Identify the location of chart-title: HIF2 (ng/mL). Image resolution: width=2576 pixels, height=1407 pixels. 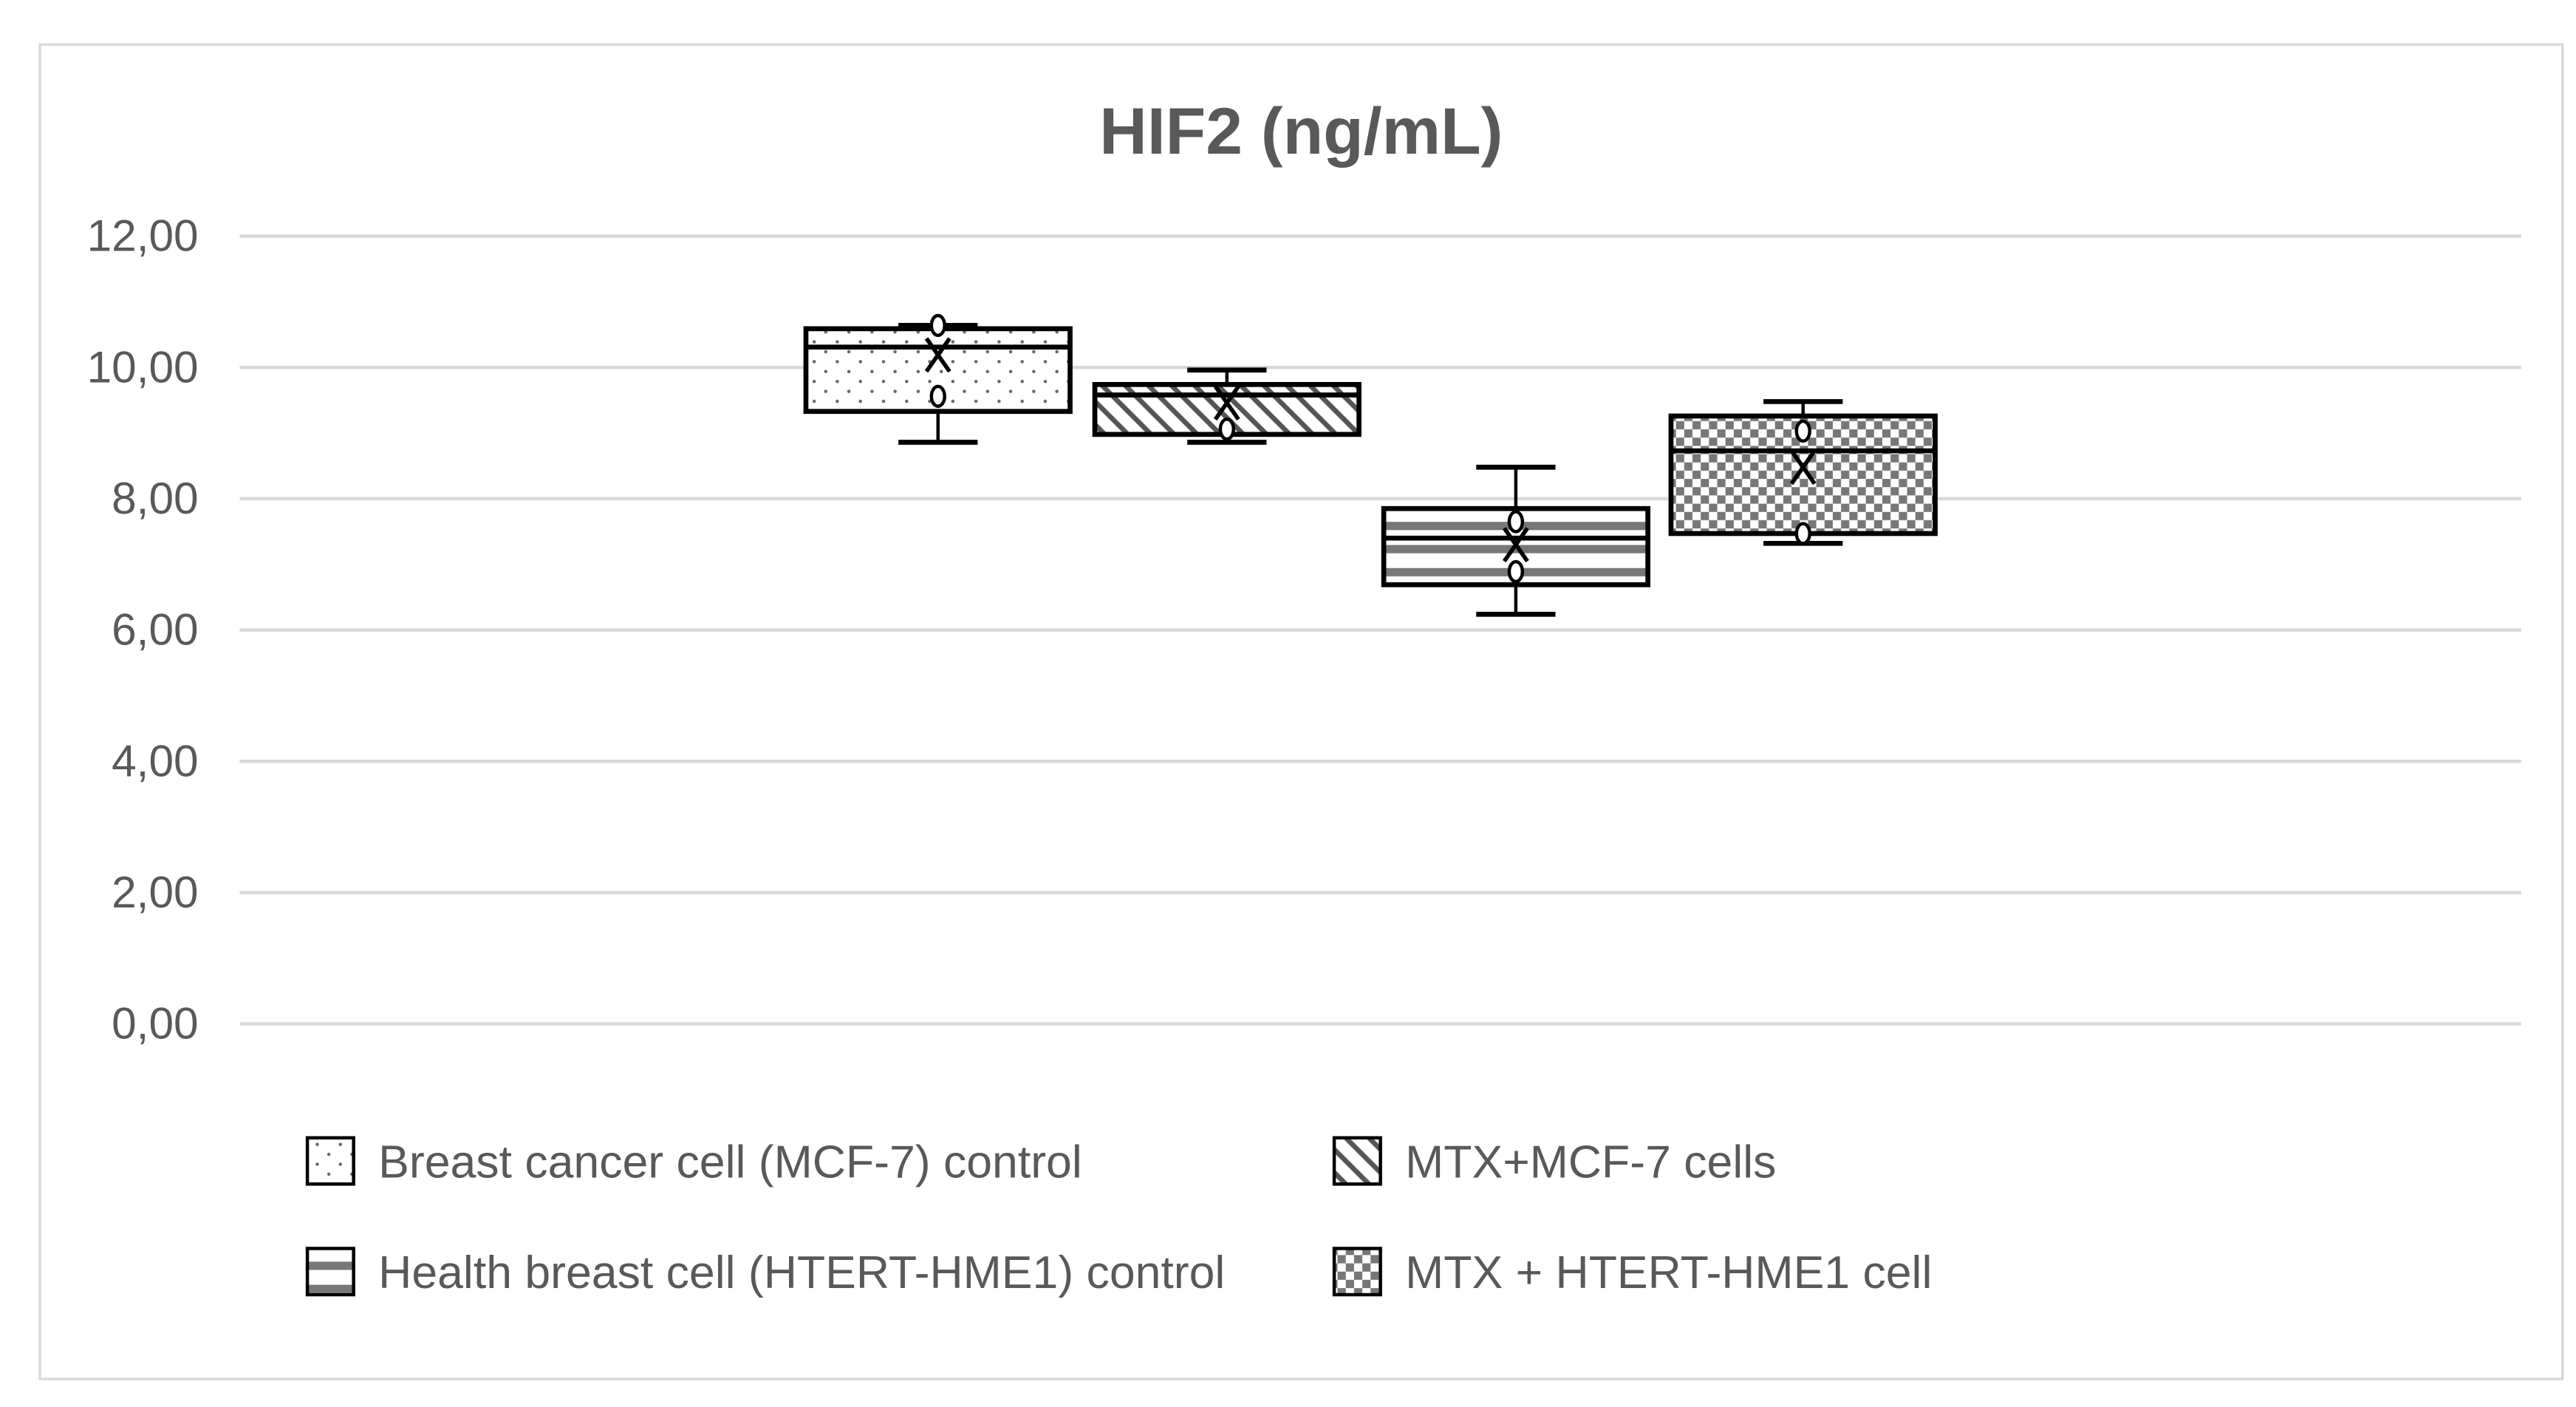
(1301, 131).